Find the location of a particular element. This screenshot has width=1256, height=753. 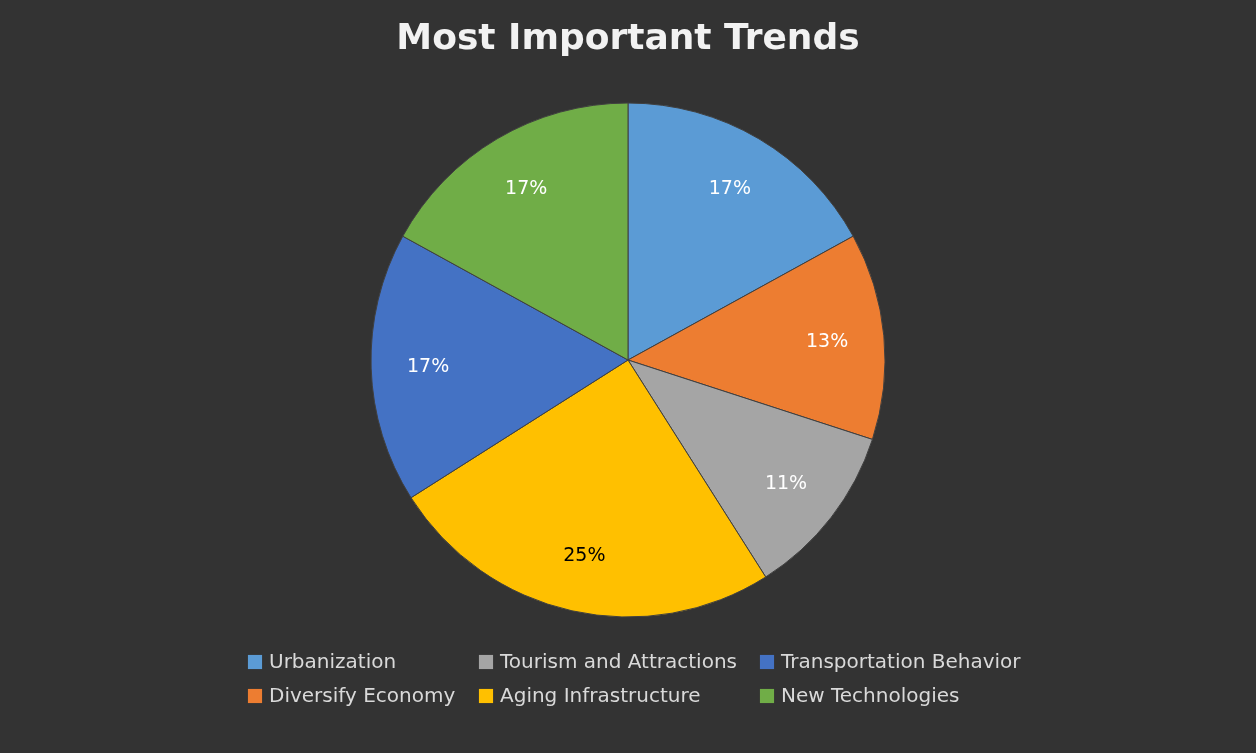

legend-label: Transportation Behavior is located at coordinates (901, 661).